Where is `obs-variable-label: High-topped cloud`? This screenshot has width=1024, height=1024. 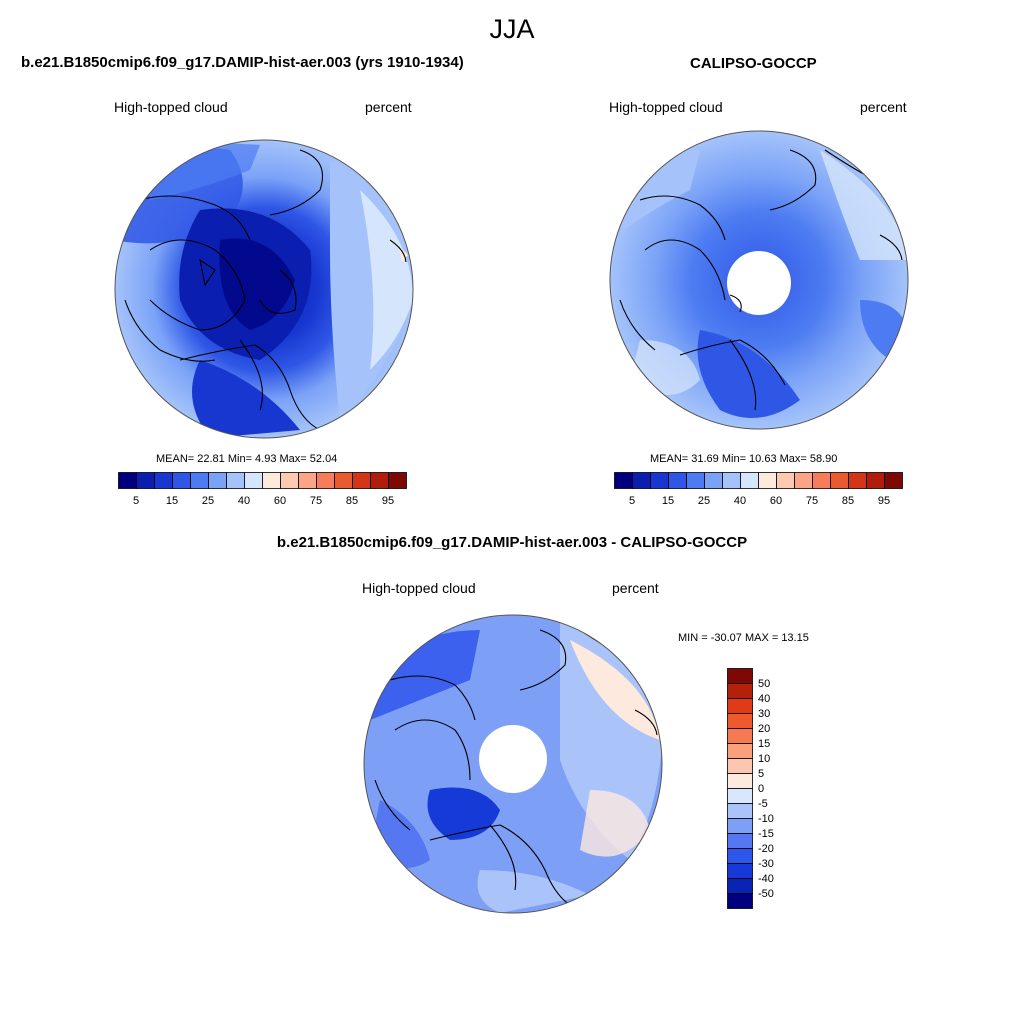 obs-variable-label: High-topped cloud is located at coordinates (666, 107).